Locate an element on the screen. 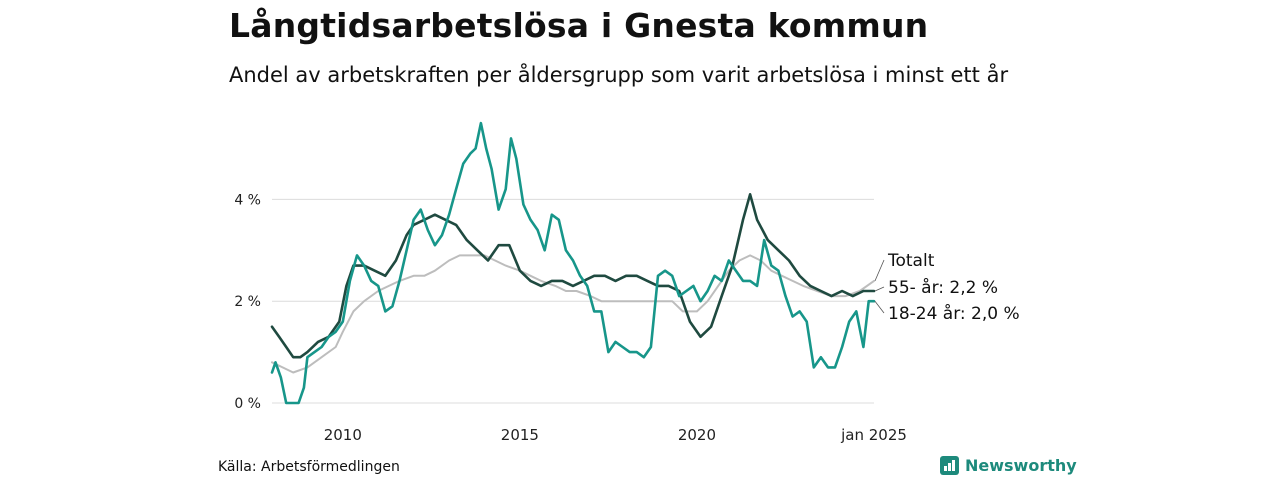  series-line is located at coordinates (573, 314).